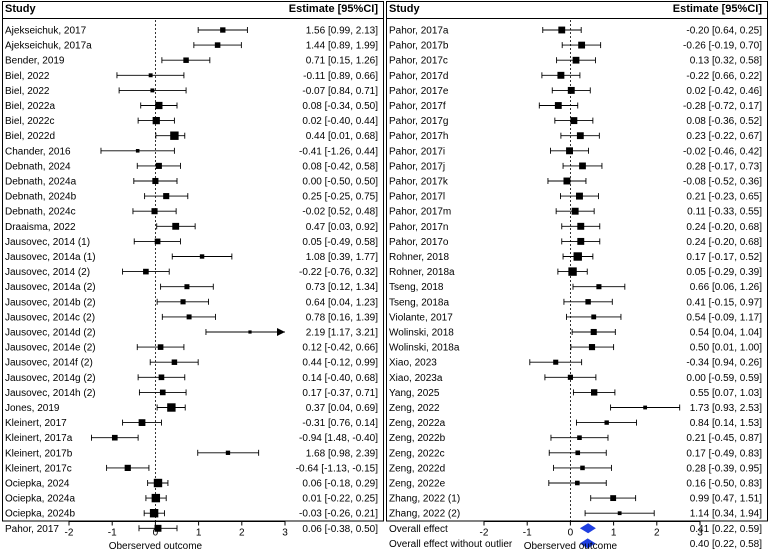 The width and height of the screenshot is (769, 553). Describe the element at coordinates (419, 136) in the screenshot. I see `study-label: Pahor, 2017h` at that location.